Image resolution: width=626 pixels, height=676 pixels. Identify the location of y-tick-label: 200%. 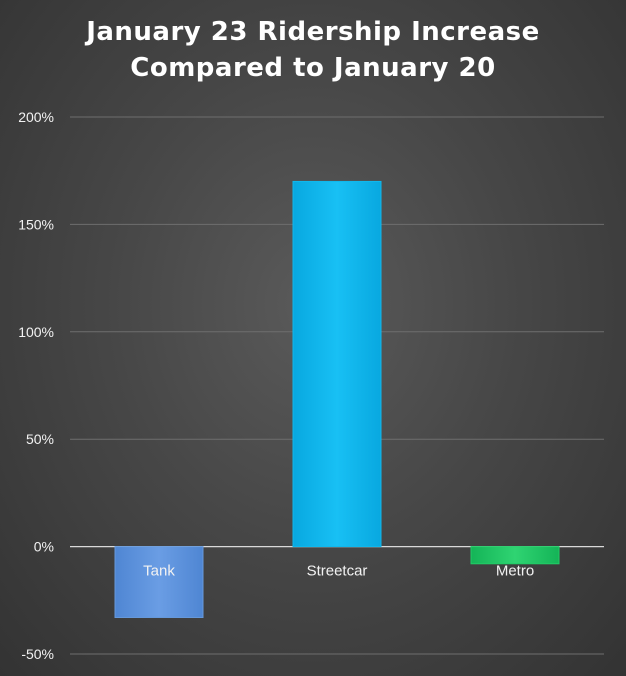
(36, 117).